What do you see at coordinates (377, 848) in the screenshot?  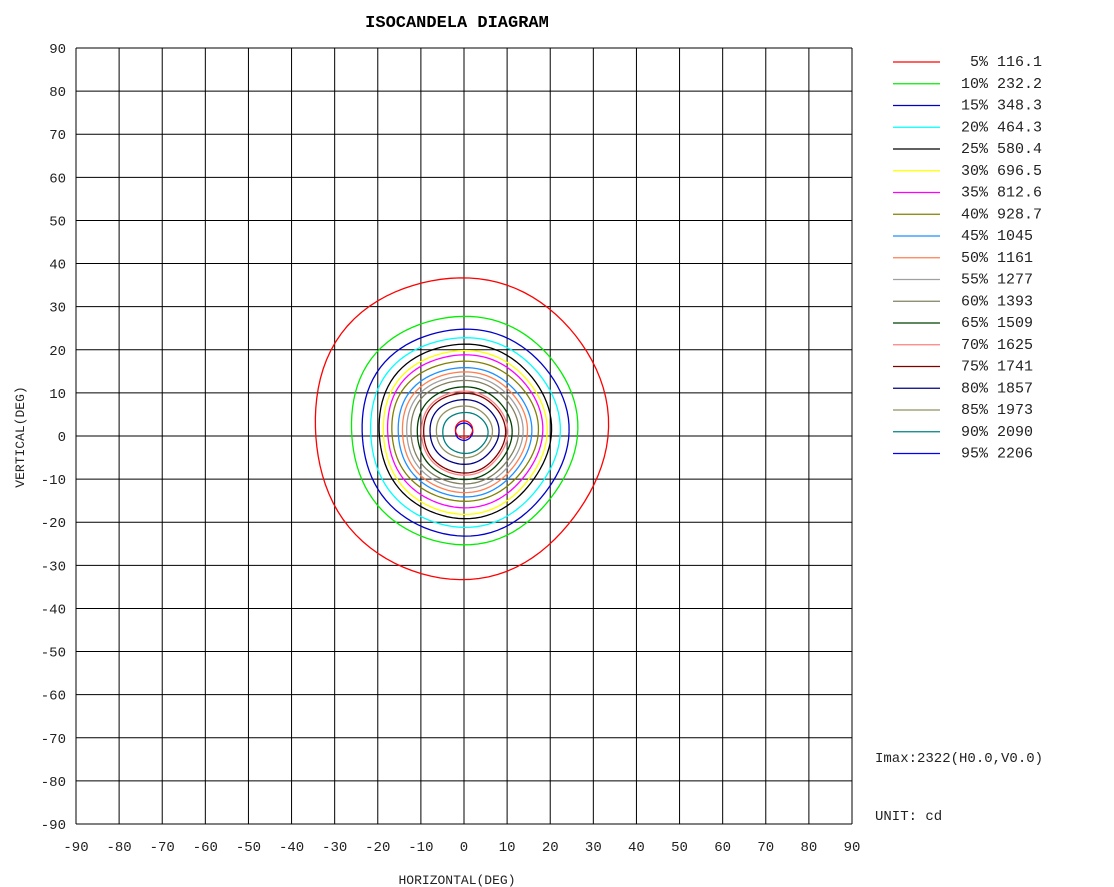 I see `x-tick-label: -20` at bounding box center [377, 848].